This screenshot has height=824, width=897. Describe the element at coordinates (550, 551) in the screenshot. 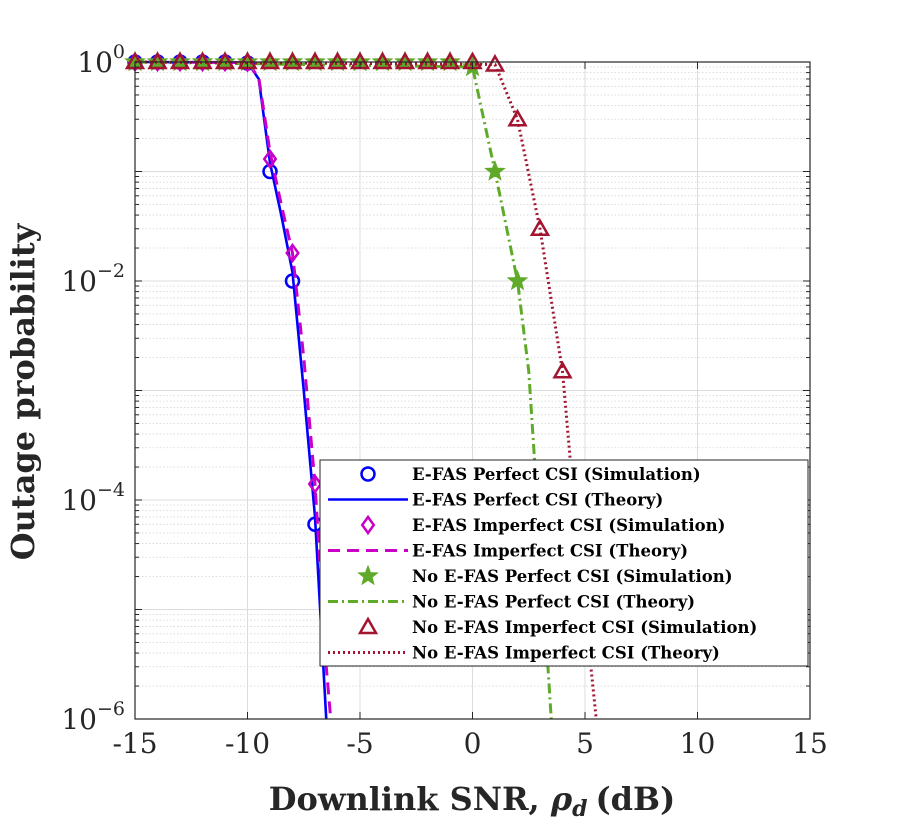

I see `legend-entry-label: E-FAS Imperfect CSI (Theory)` at that location.